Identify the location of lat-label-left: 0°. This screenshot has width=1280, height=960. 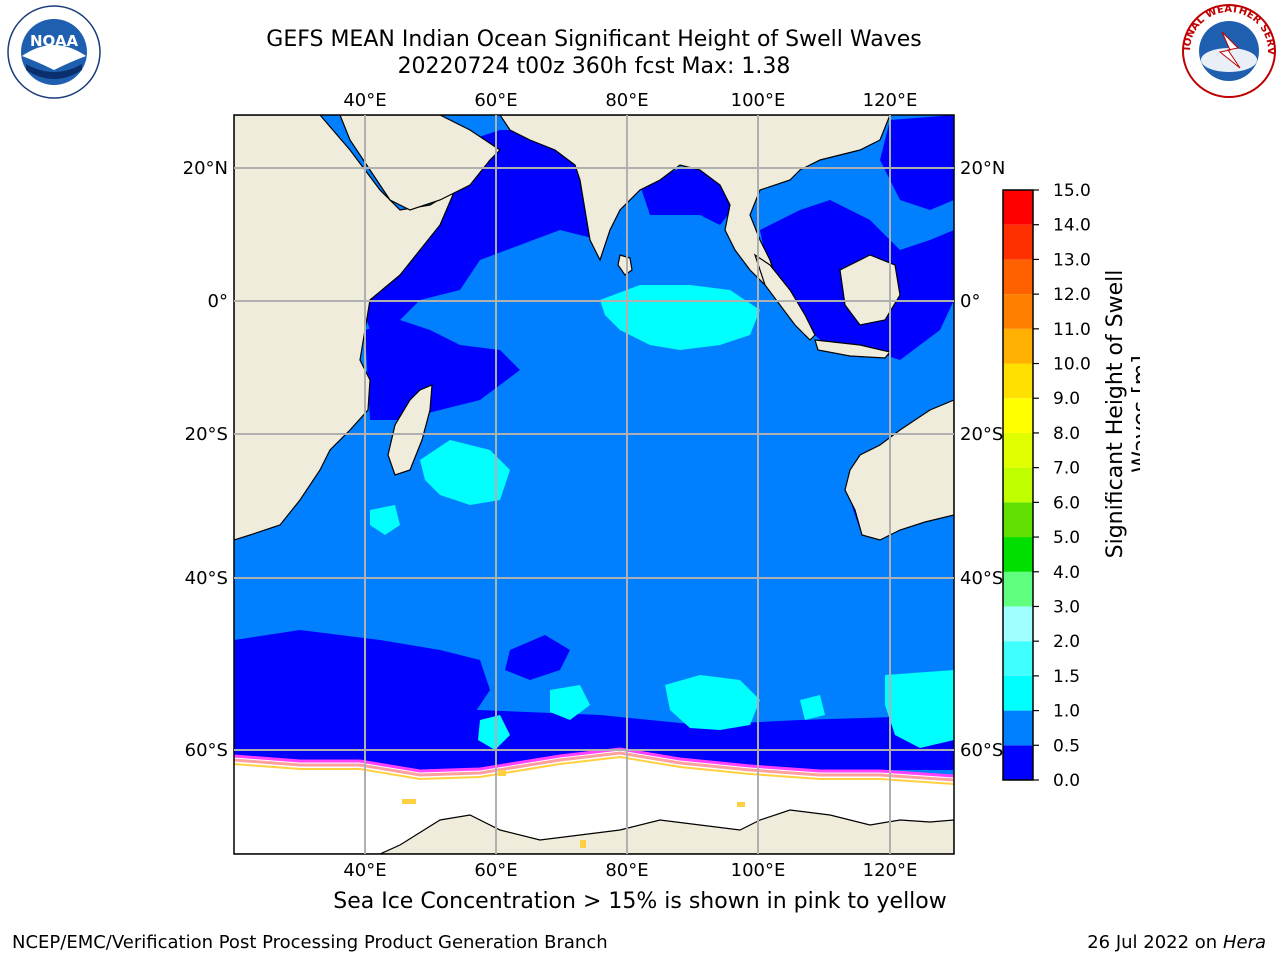
(218, 301).